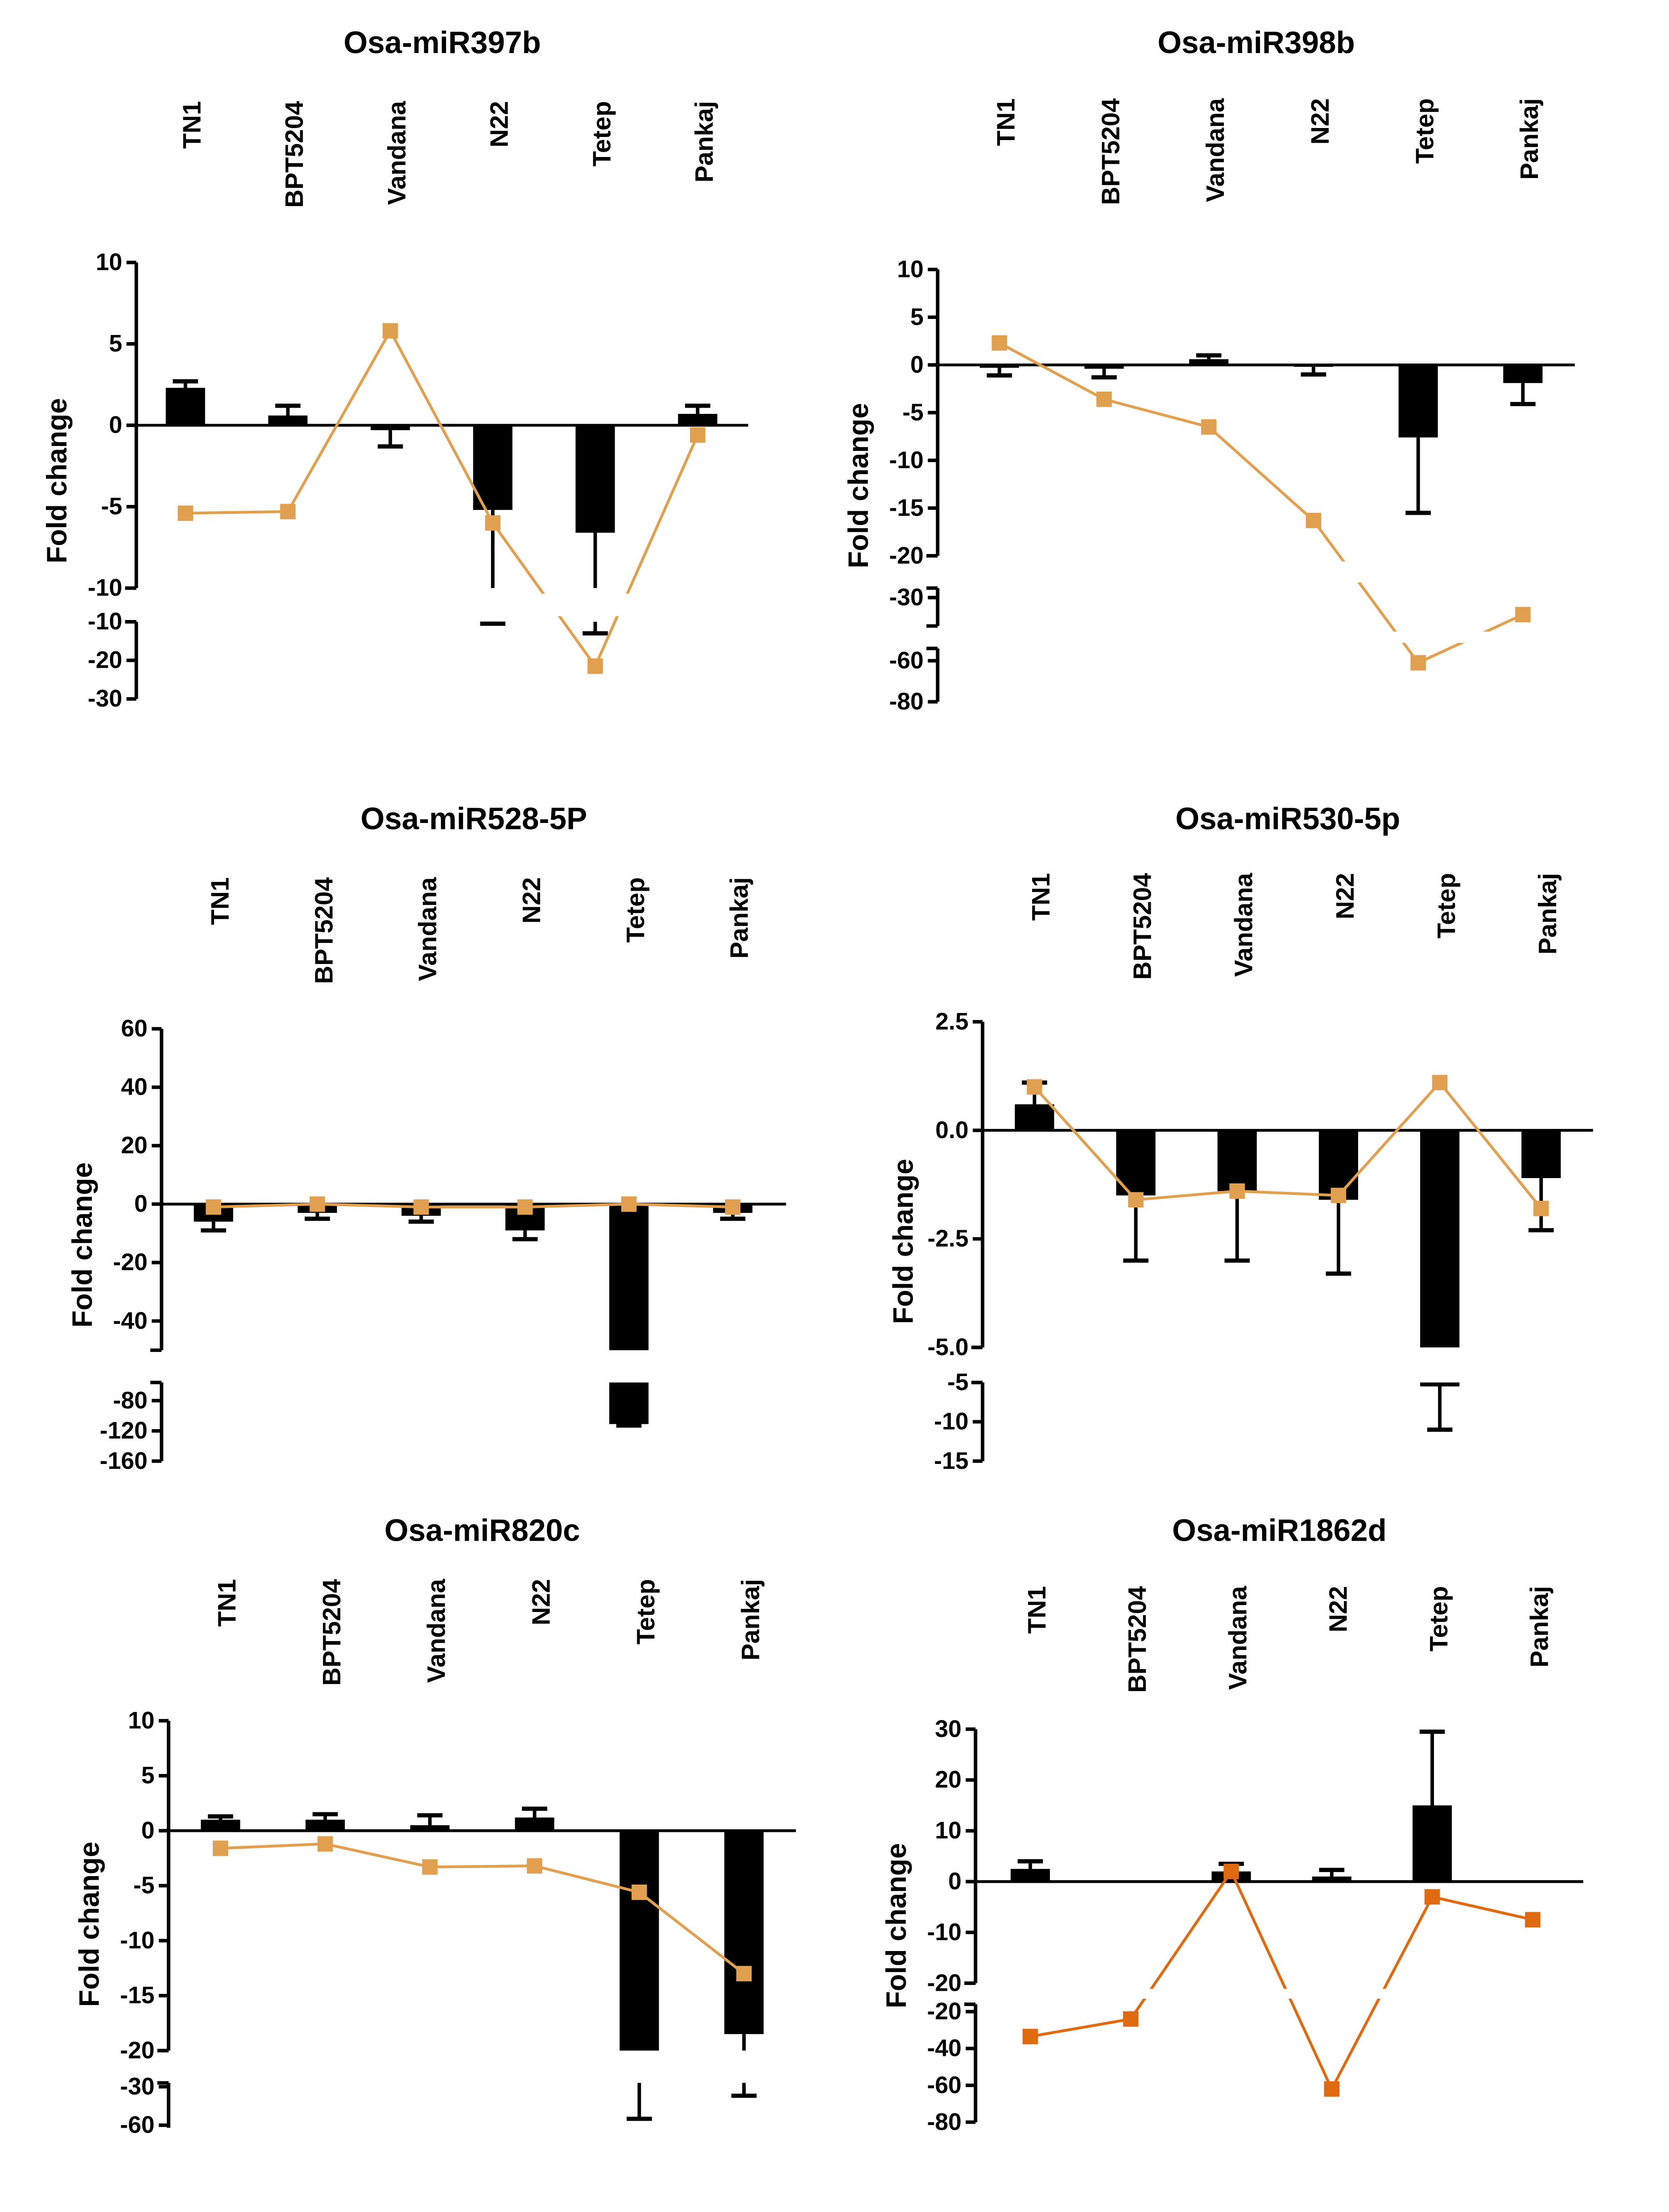 The height and width of the screenshot is (2212, 1669). What do you see at coordinates (148, 1776) in the screenshot?
I see `y-tick-label: 5` at bounding box center [148, 1776].